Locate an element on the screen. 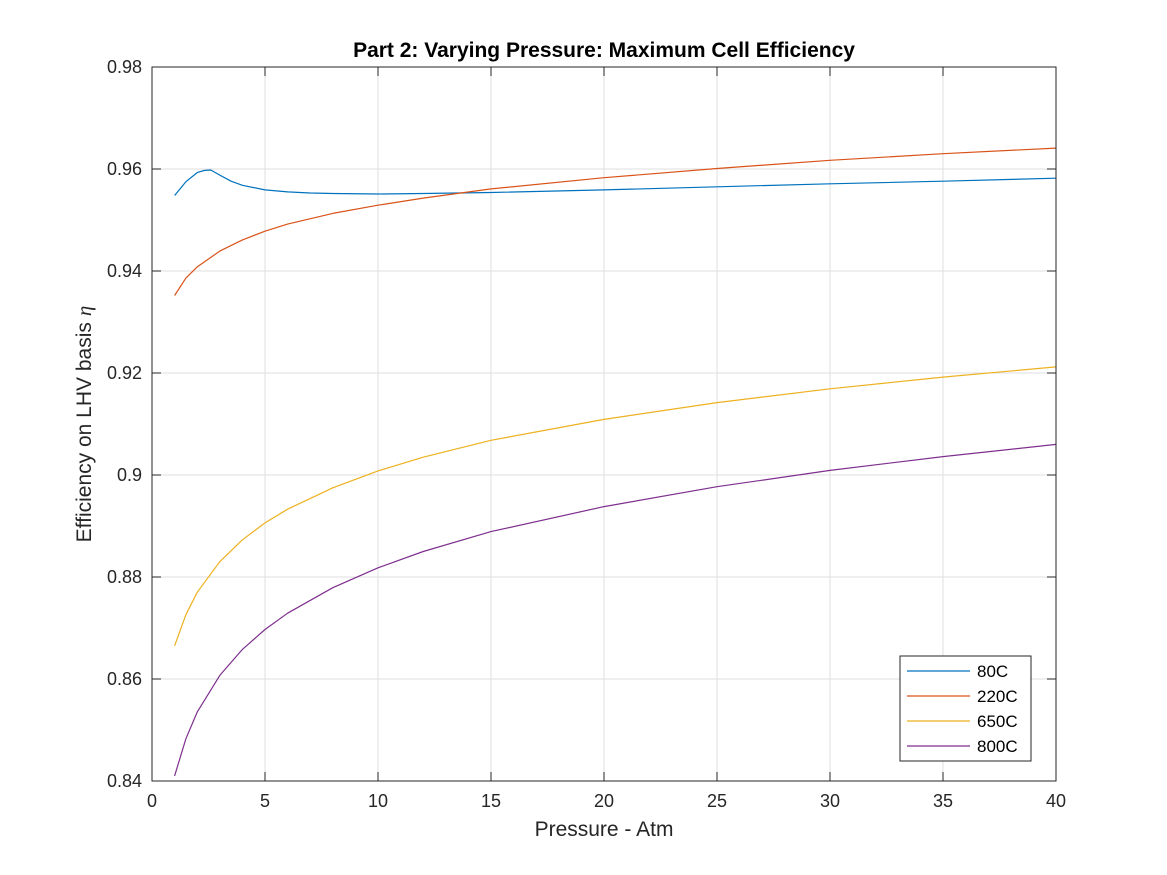  legend-box is located at coordinates (965, 708).